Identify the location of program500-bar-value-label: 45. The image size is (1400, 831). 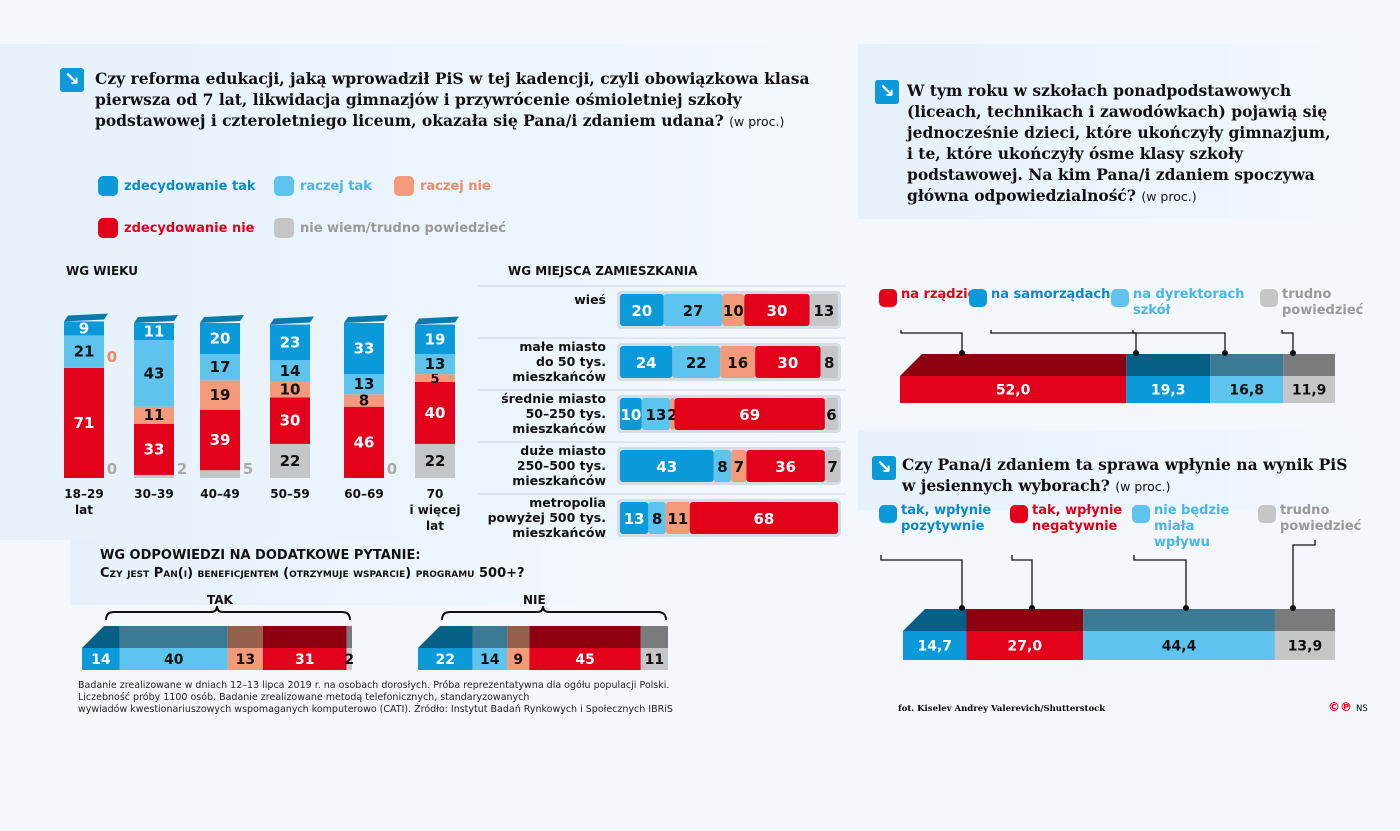
(584, 660).